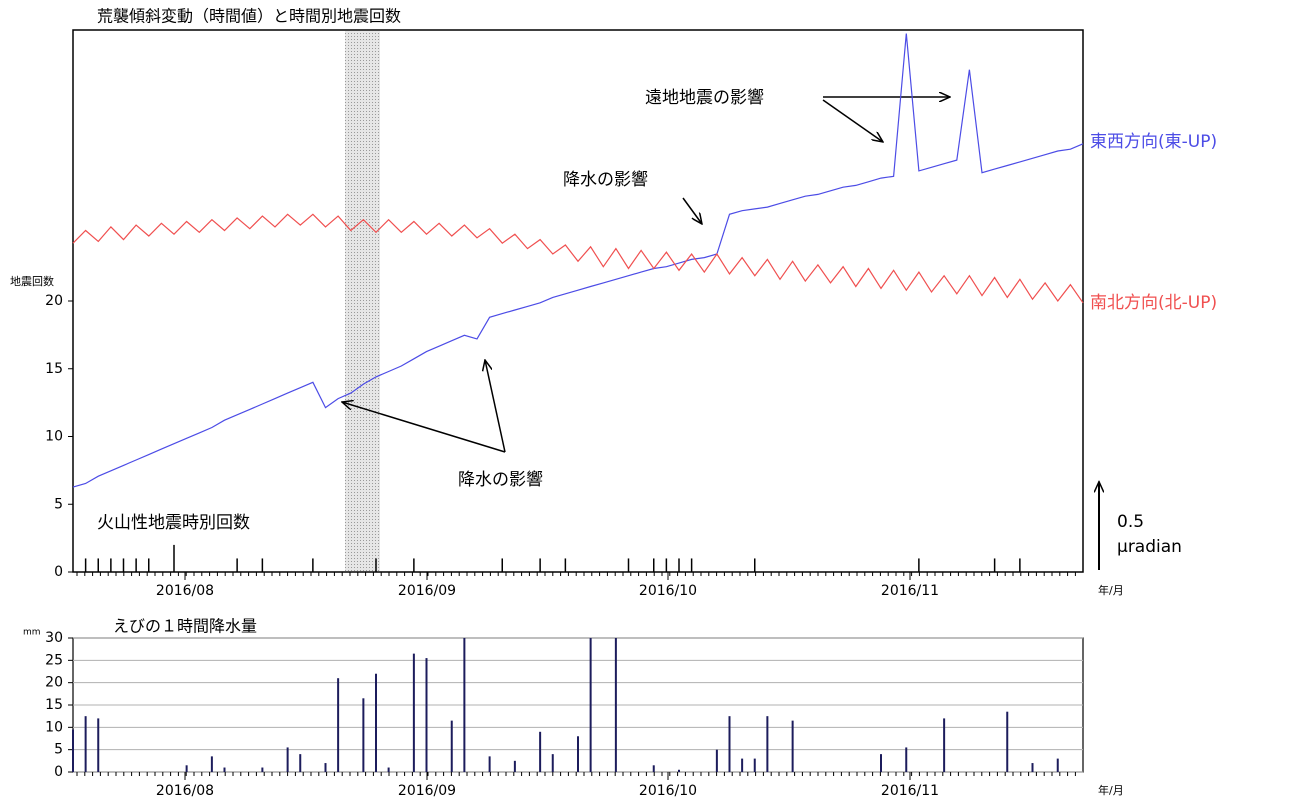 The height and width of the screenshot is (807, 1289). Describe the element at coordinates (249, 16) in the screenshot. I see `chart-title: 荒襲傾斜変動（時間値）と時間別地震回数` at that location.